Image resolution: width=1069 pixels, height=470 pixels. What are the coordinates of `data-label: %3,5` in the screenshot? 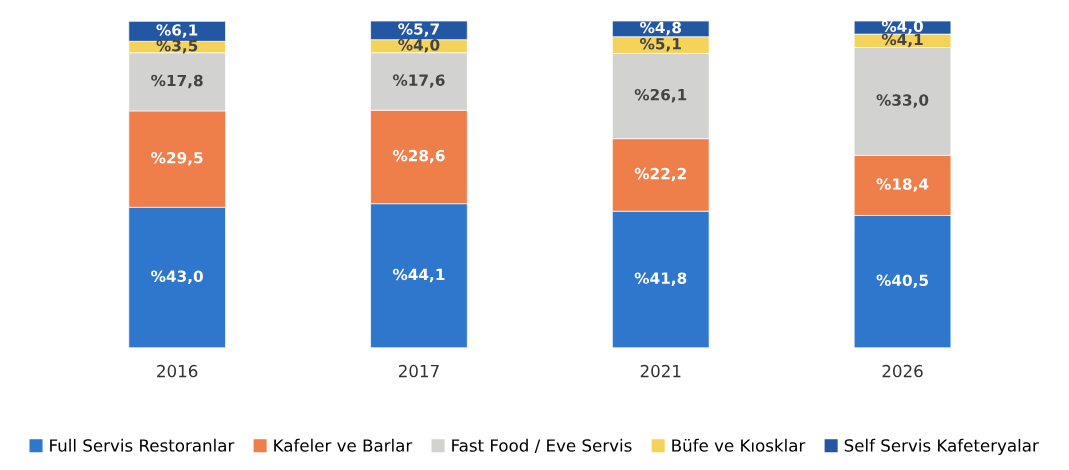 It's located at (177, 46).